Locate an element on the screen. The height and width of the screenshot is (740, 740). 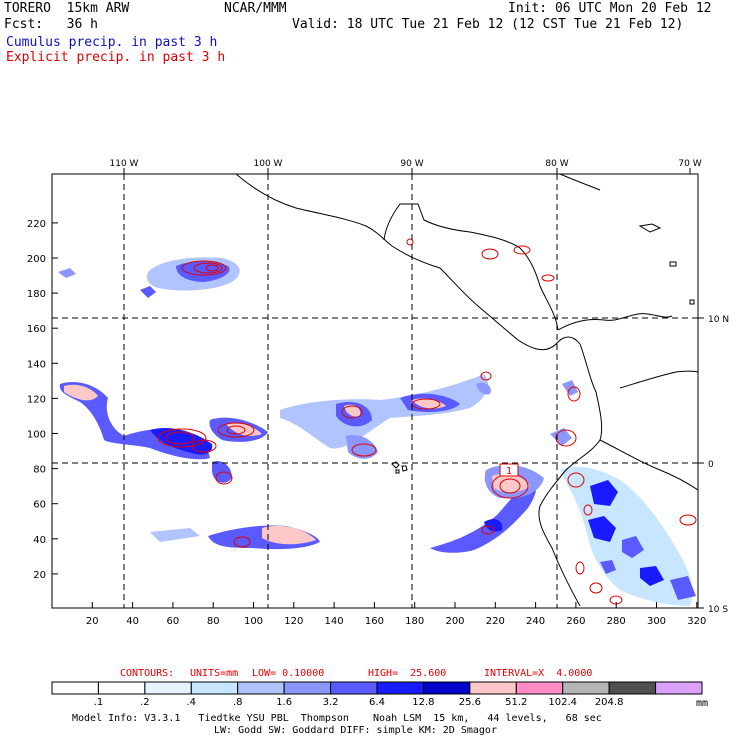
x-tick-label: 240 is located at coordinates (535, 621).